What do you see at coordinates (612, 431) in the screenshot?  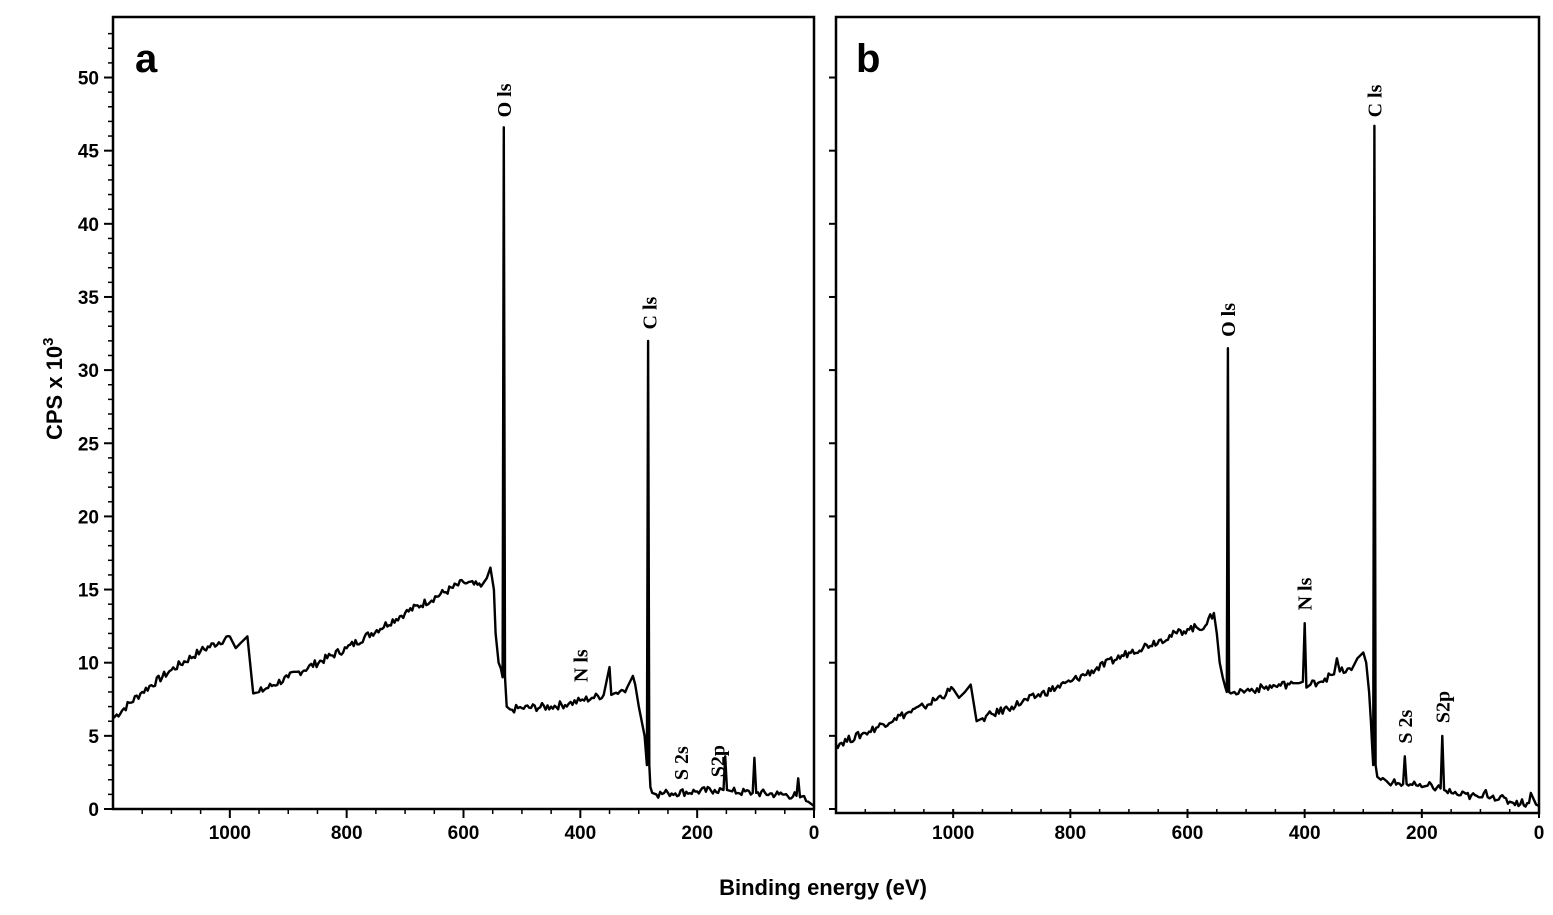 I see `panel-a-peak-labels: O ls C ls N ls S 2s S2p` at bounding box center [612, 431].